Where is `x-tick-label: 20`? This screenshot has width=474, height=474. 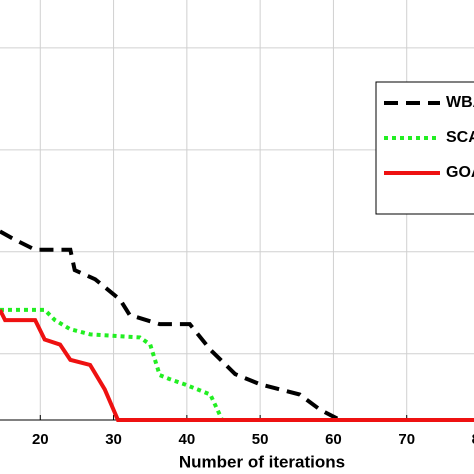 x-tick-label: 20 is located at coordinates (40, 439).